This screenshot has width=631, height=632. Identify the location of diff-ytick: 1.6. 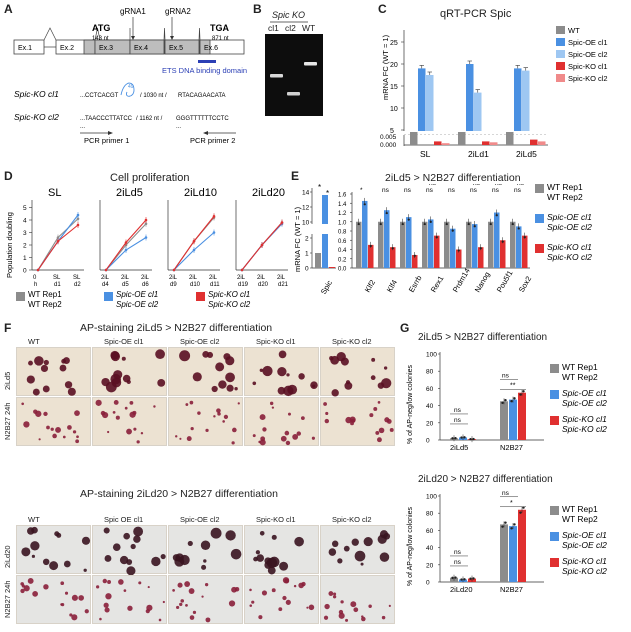
(342, 196).